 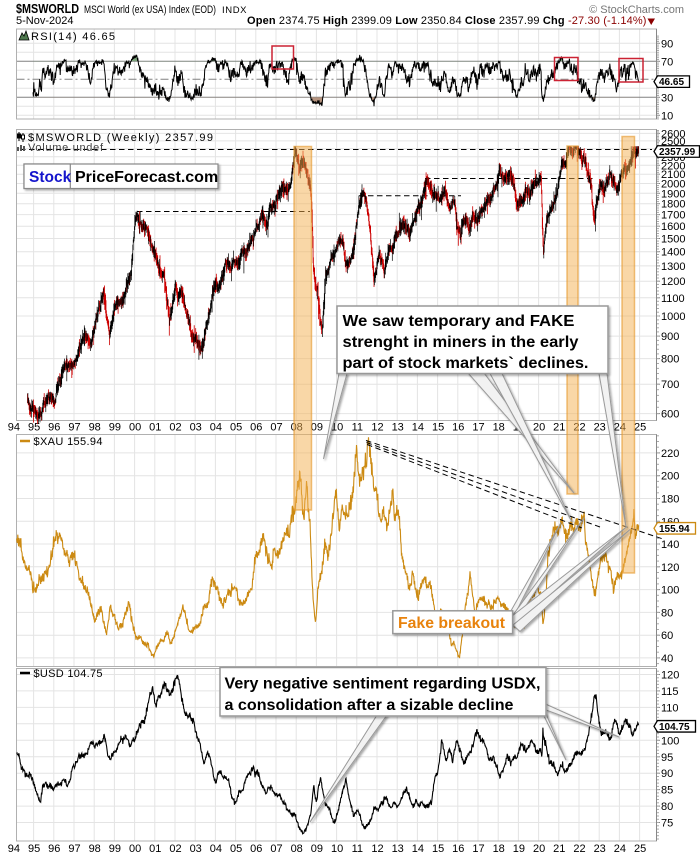 What do you see at coordinates (451, 623) in the screenshot?
I see `svg-text: Fake breakout` at bounding box center [451, 623].